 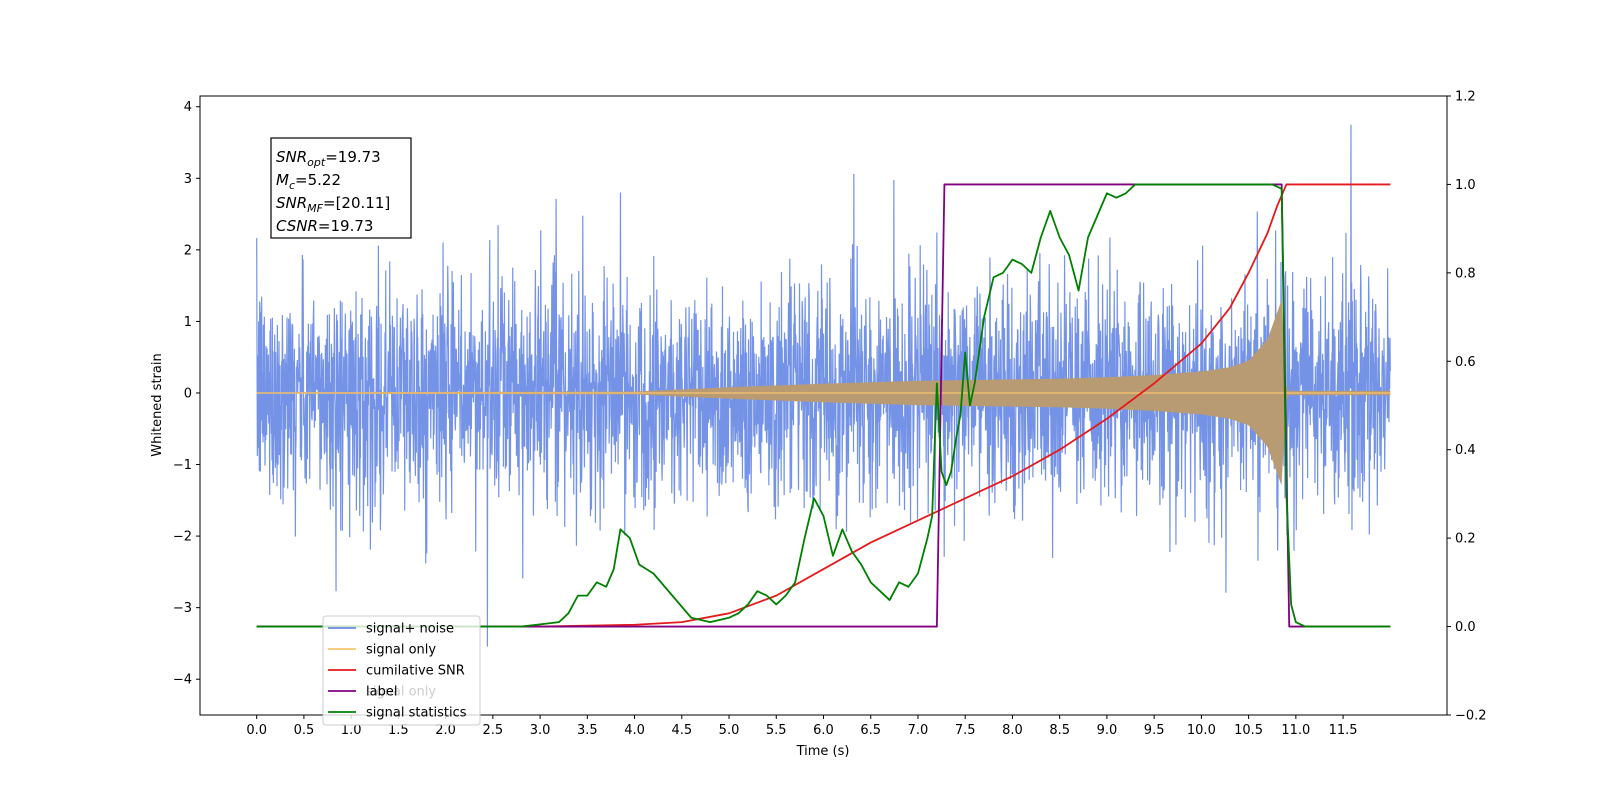 I want to click on y-axis-right: −0.2 0.0 0.2 0.4 0.6 0.8 1.0 1.2, so click(x=1467, y=407).